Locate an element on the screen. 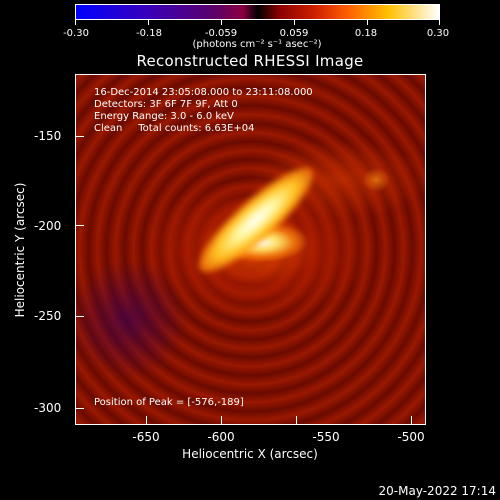 The height and width of the screenshot is (500, 500). timestamp: 20-May-2022 17:14 is located at coordinates (437, 491).